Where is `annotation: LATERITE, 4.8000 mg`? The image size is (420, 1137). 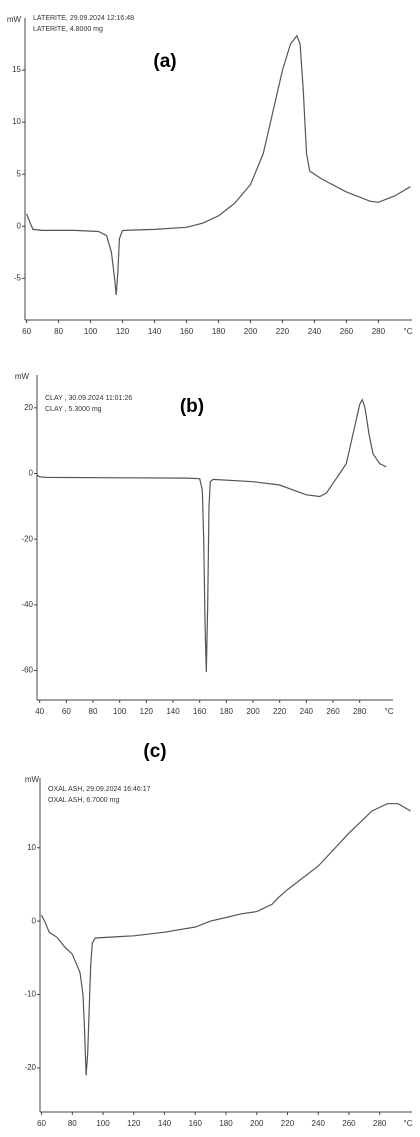 annotation: LATERITE, 4.8000 mg is located at coordinates (68, 29).